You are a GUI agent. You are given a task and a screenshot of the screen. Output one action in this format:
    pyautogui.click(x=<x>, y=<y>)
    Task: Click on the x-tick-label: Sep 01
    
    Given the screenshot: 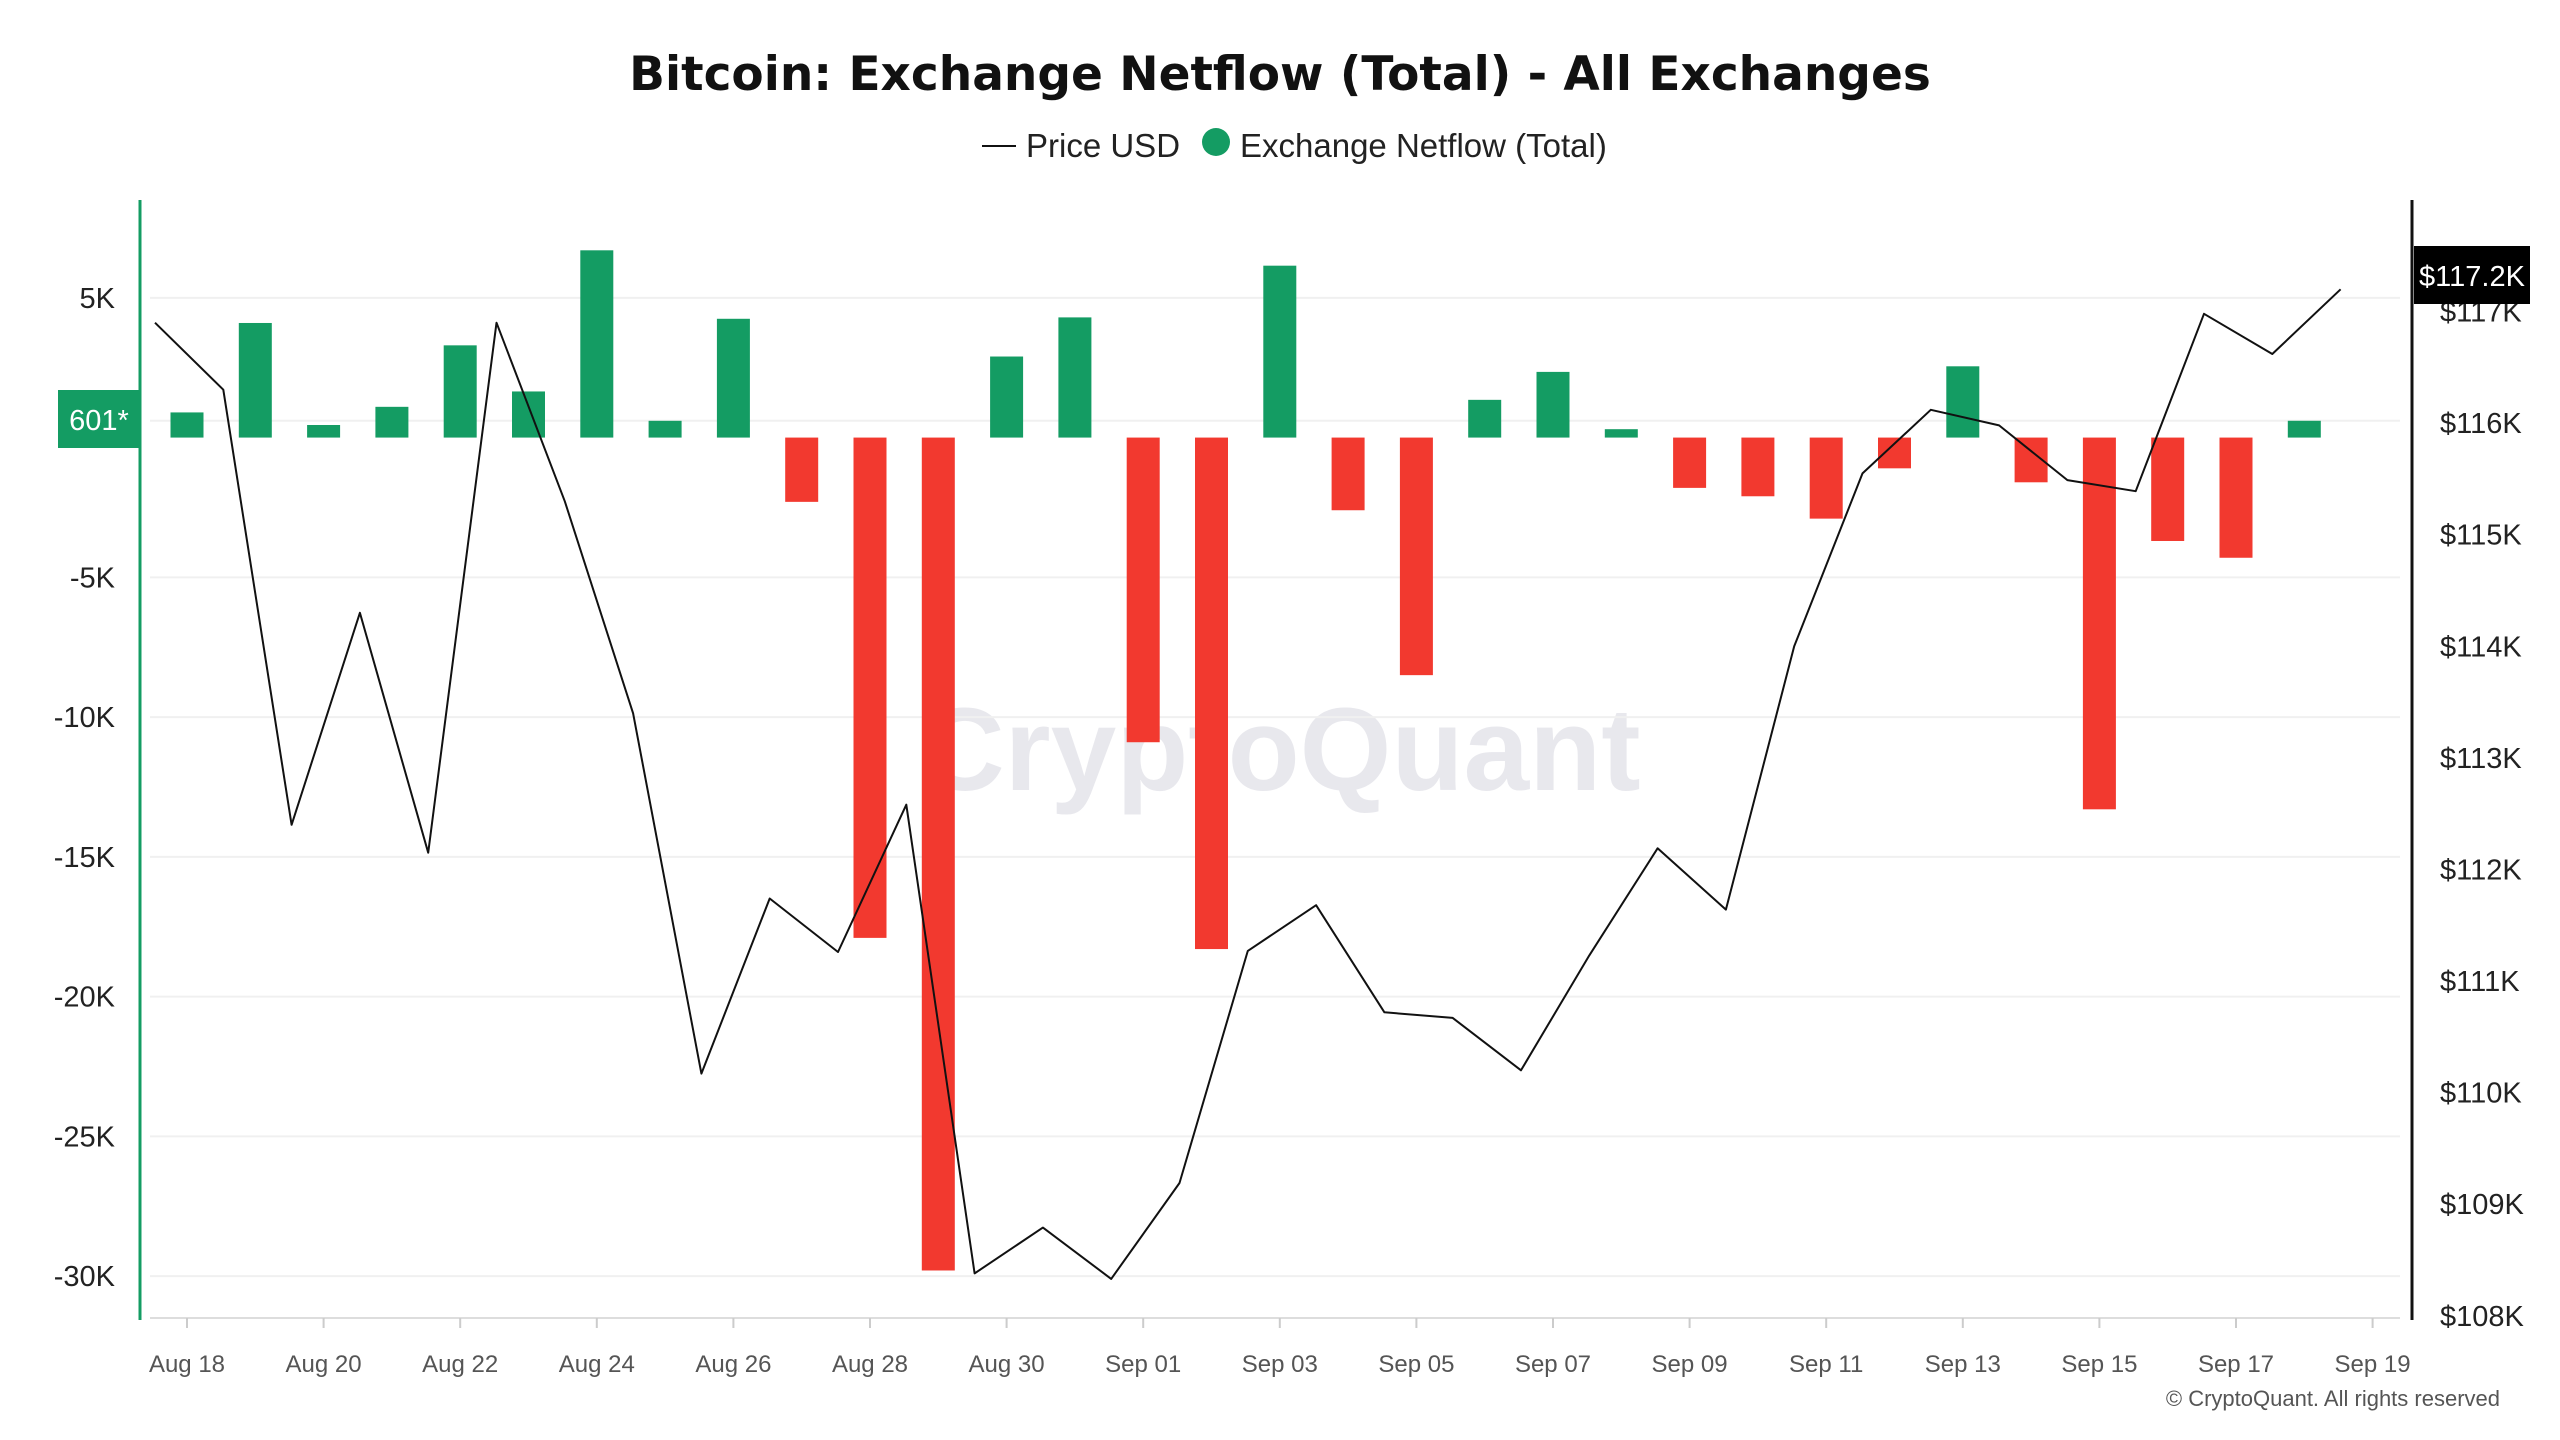 What is the action you would take?
    pyautogui.click(x=1143, y=1364)
    